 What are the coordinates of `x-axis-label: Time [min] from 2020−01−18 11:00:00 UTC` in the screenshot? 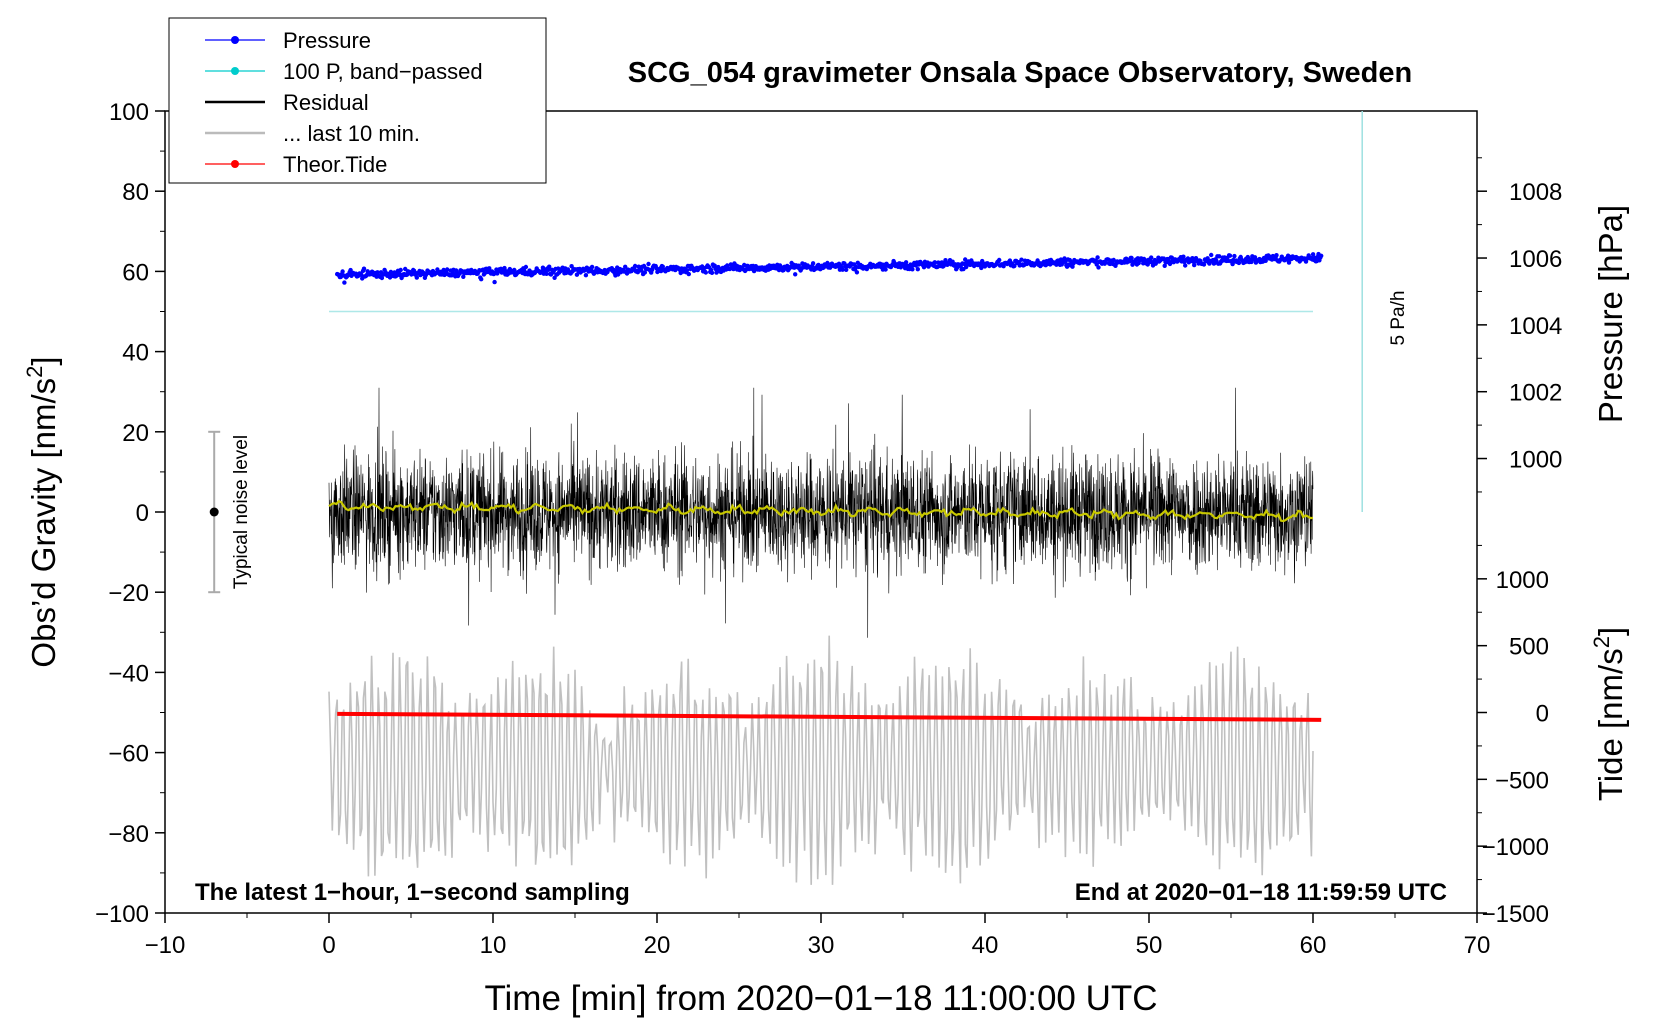 It's located at (820, 998).